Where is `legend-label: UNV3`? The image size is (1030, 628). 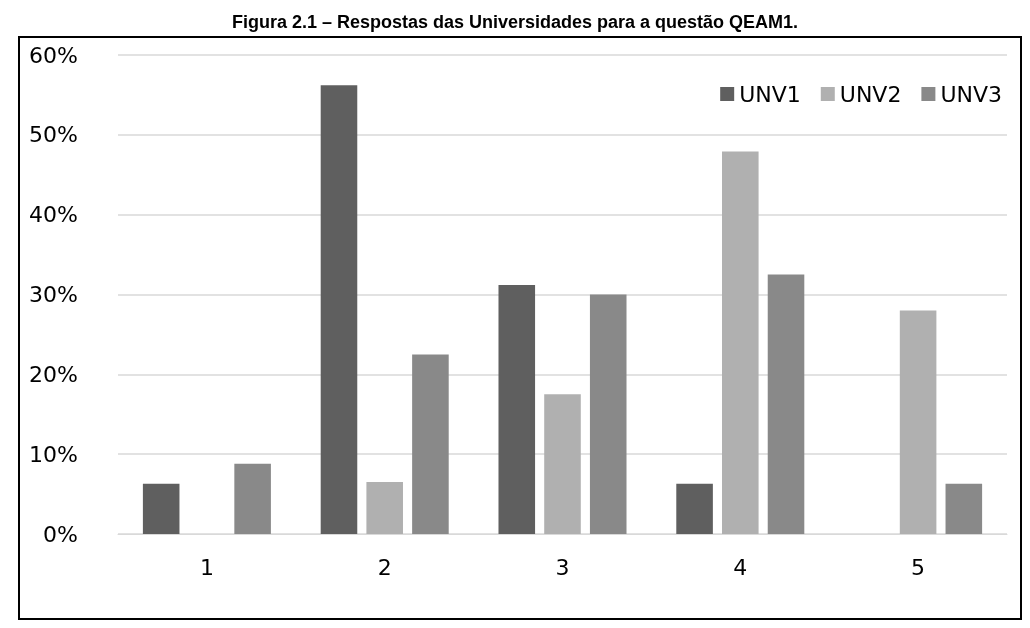
legend-label: UNV3 is located at coordinates (971, 94).